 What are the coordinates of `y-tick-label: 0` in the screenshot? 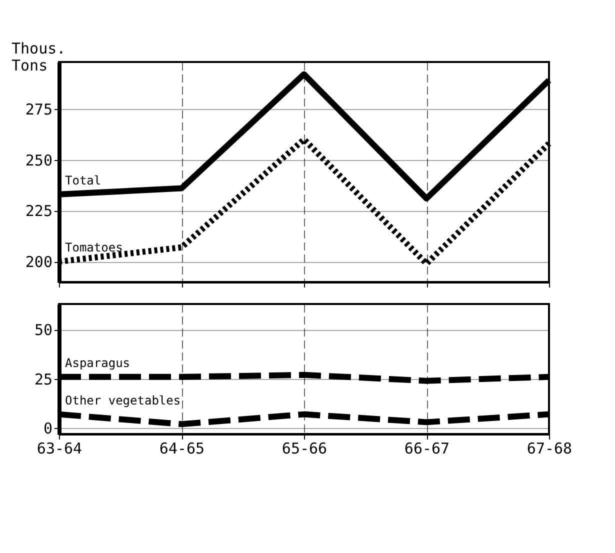 It's located at (47, 429).